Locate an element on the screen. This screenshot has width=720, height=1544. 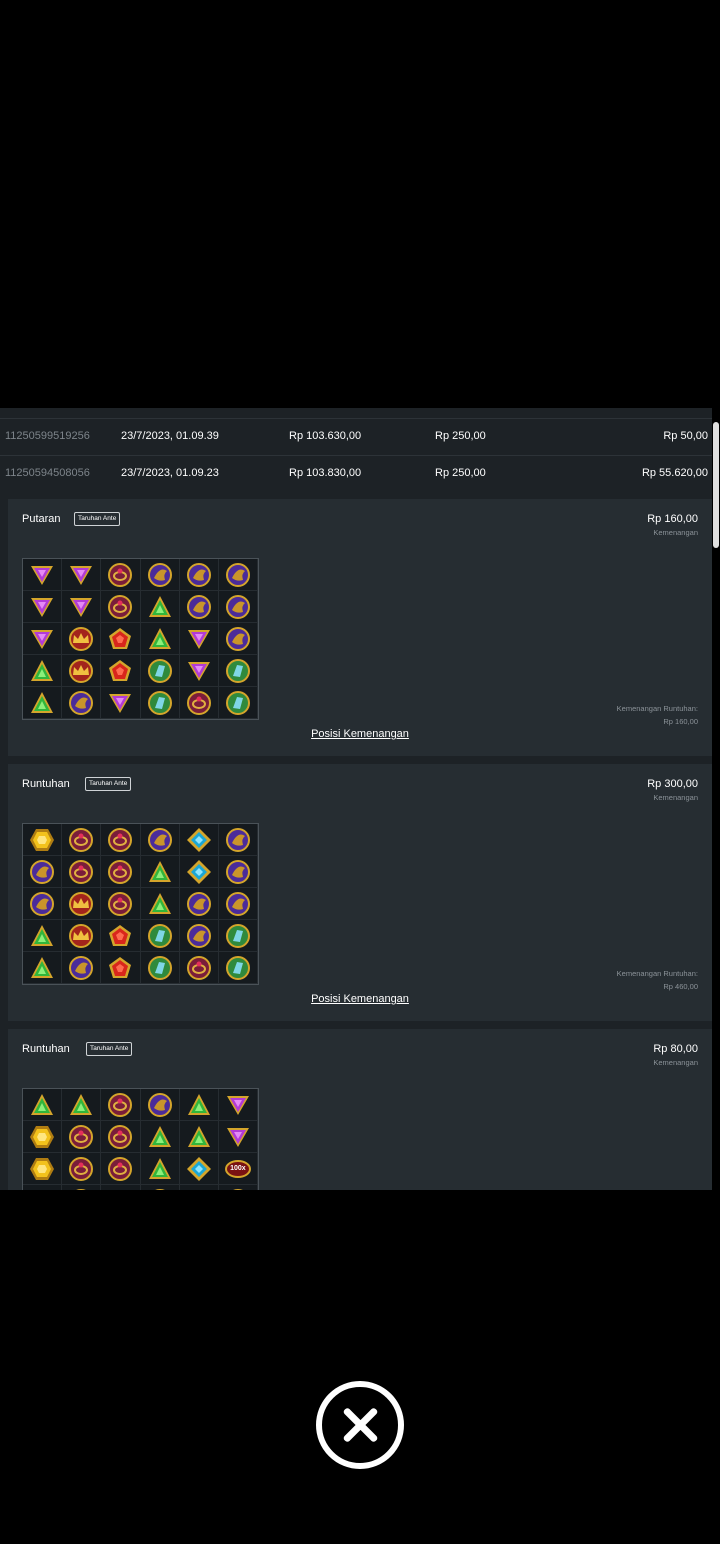
close-button is located at coordinates (360, 1425).